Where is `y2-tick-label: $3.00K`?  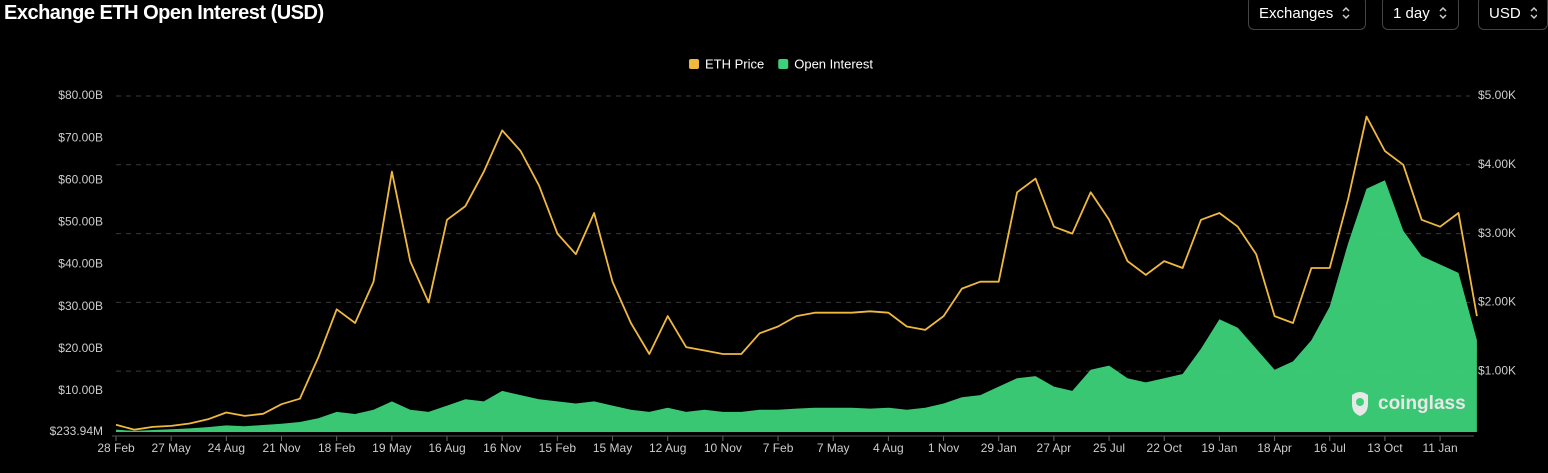
y2-tick-label: $3.00K is located at coordinates (1497, 233).